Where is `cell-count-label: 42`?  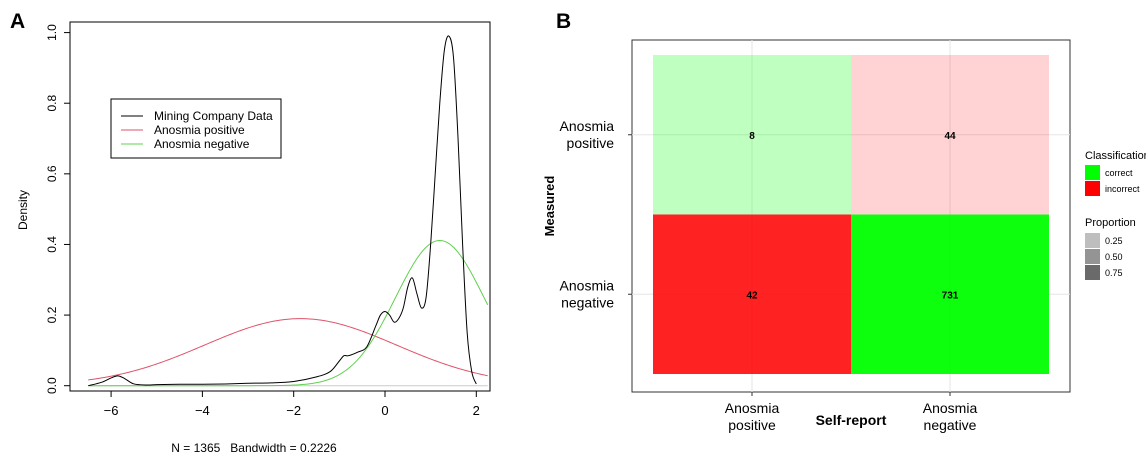 cell-count-label: 42 is located at coordinates (752, 295).